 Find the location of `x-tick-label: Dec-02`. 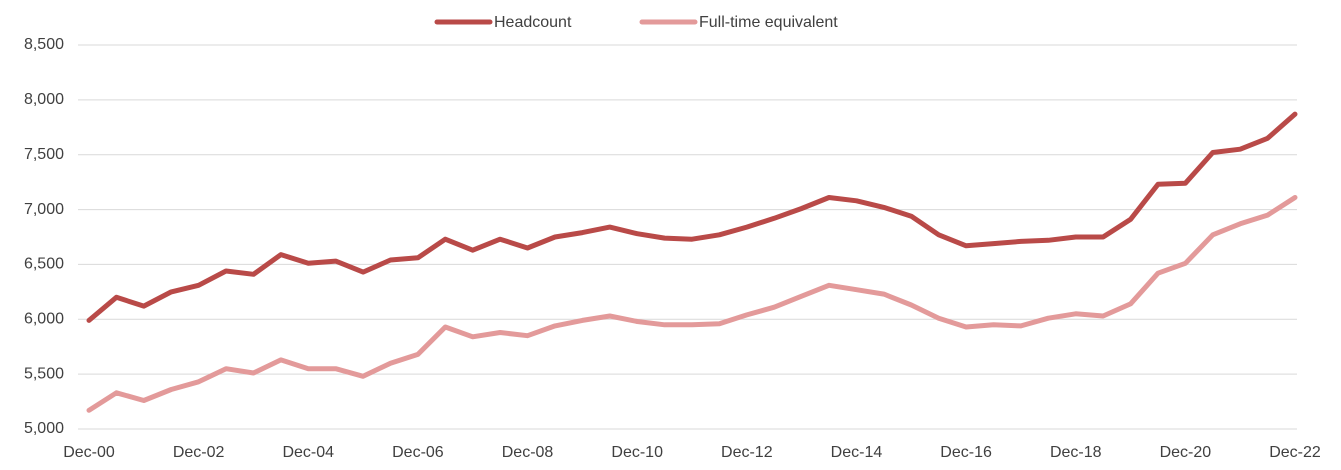

x-tick-label: Dec-02 is located at coordinates (199, 452).